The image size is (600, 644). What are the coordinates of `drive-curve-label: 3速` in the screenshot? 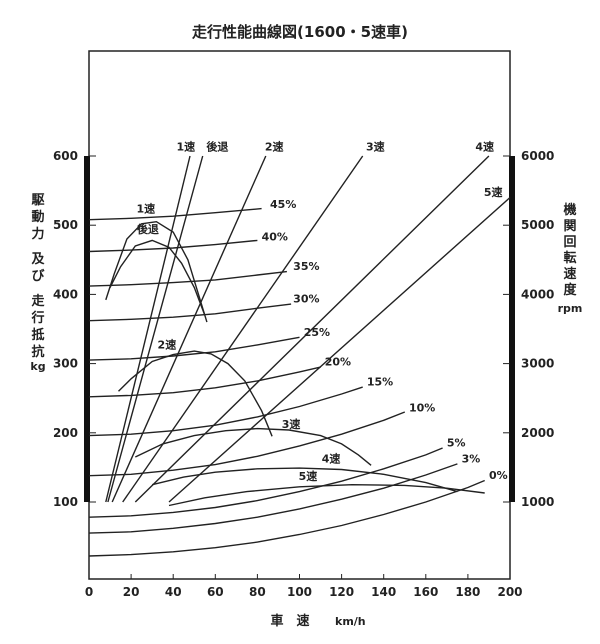 It's located at (291, 424).